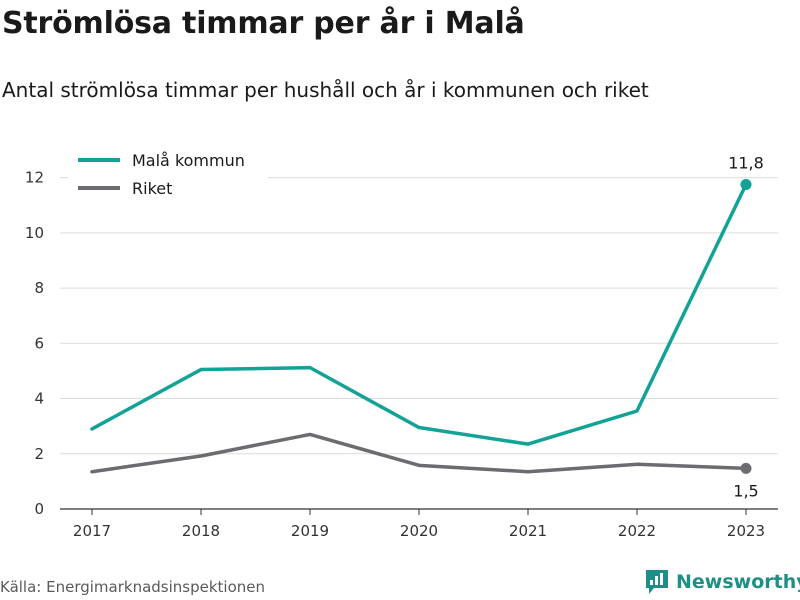 This screenshot has width=800, height=600. Describe the element at coordinates (92, 531) in the screenshot. I see `x-tick-label: 2017` at that location.